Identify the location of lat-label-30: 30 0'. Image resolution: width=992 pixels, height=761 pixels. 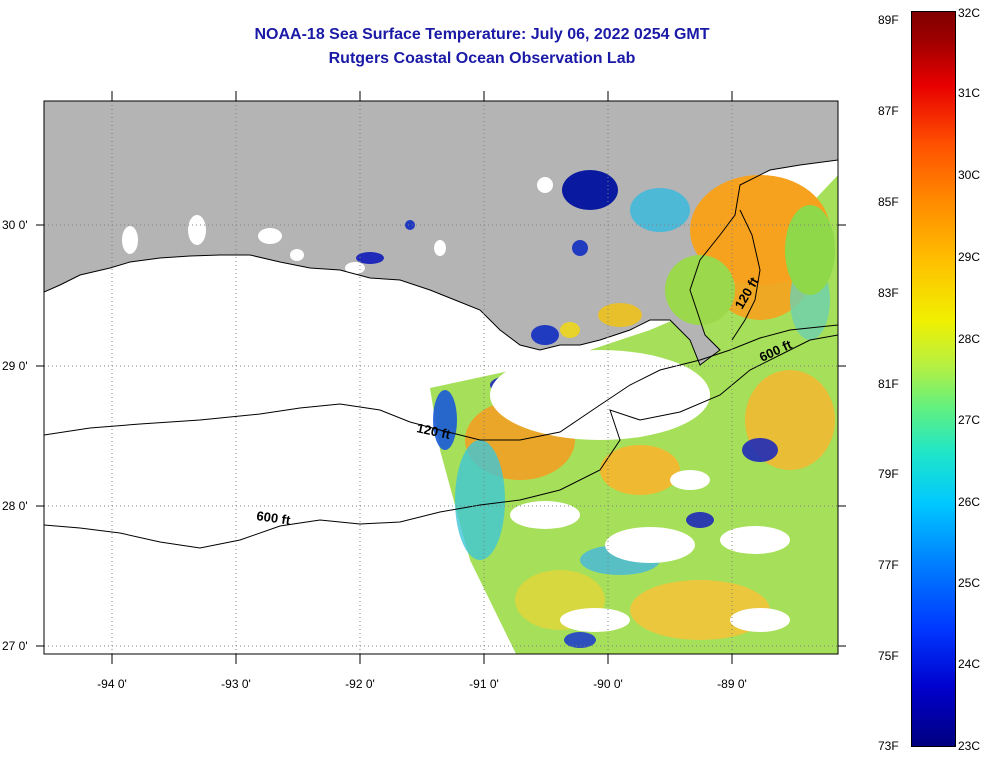
(15, 225).